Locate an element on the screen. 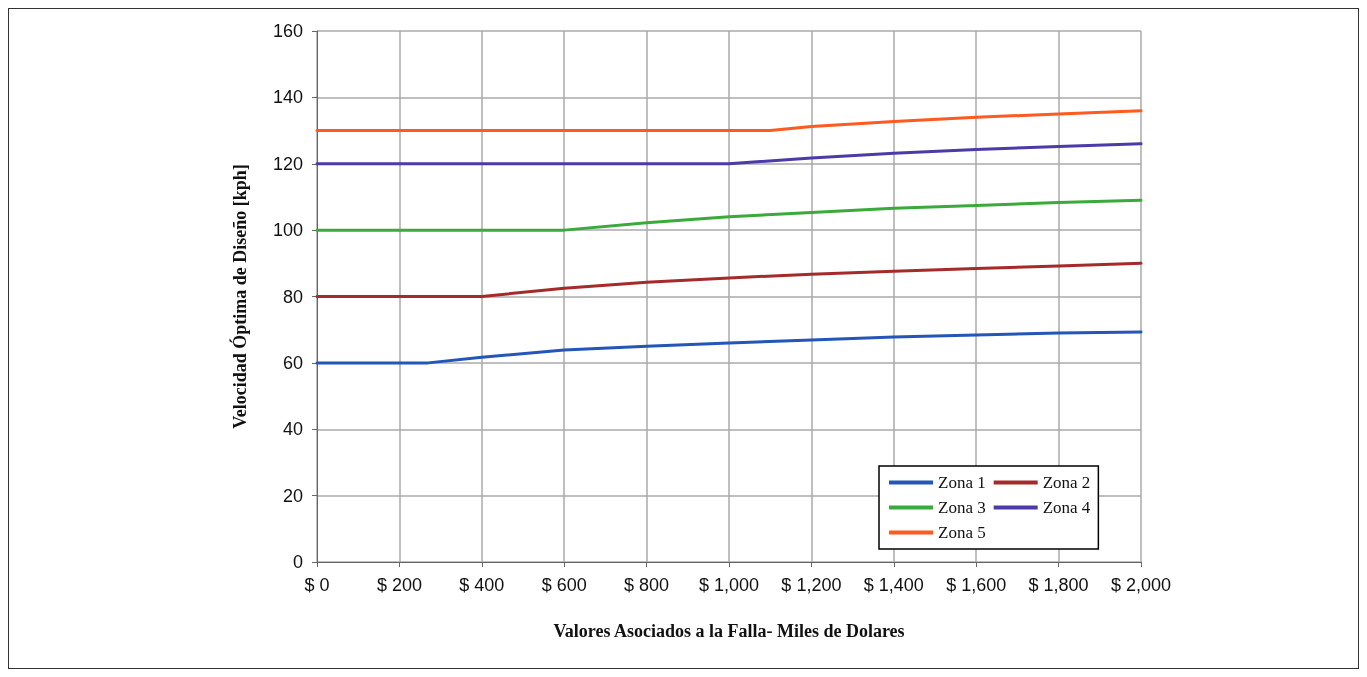 This screenshot has width=1367, height=677. y-tick-label: 0 is located at coordinates (297, 562).